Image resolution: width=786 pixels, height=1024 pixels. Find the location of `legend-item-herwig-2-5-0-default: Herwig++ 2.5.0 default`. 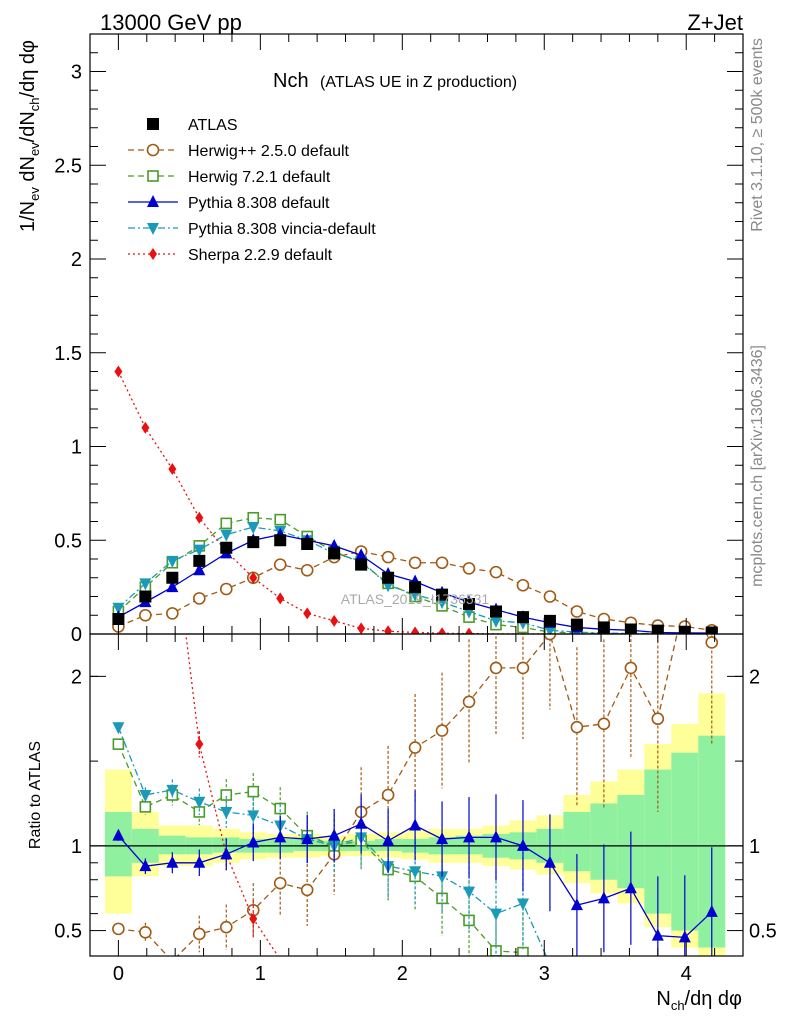

legend-item-herwig-2-5-0-default: Herwig++ 2.5.0 default is located at coordinates (239, 151).